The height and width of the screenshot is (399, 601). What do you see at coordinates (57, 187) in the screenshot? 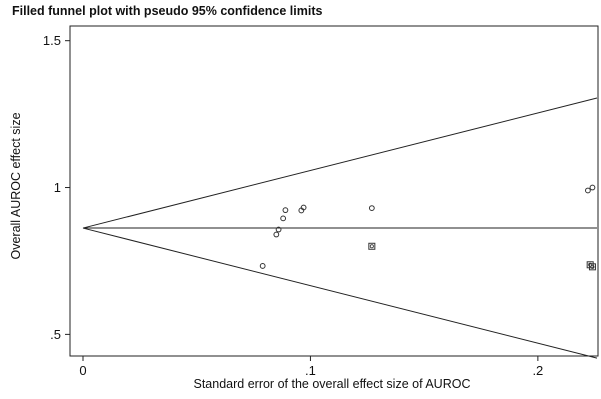
I see `y-tick-label-1: 1` at bounding box center [57, 187].